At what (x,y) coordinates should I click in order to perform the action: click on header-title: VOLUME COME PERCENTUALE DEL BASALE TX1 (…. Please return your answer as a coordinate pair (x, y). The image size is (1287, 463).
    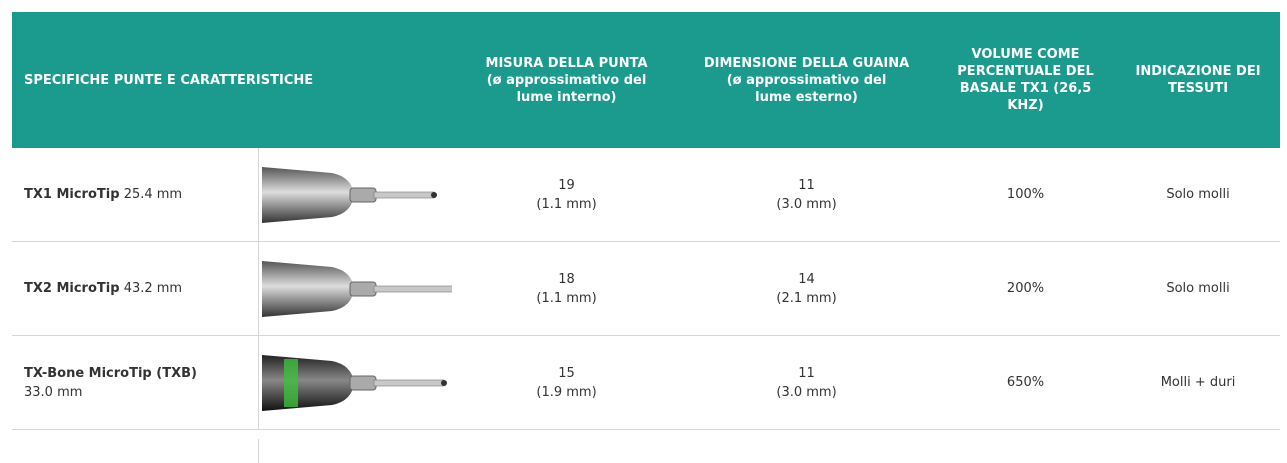
    Looking at the image, I should click on (1025, 80).